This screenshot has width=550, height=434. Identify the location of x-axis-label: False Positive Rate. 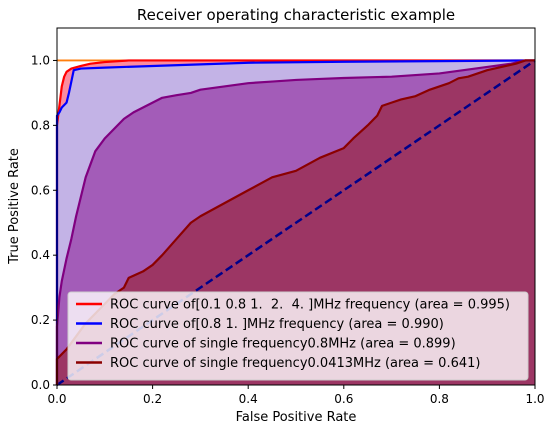
(296, 417).